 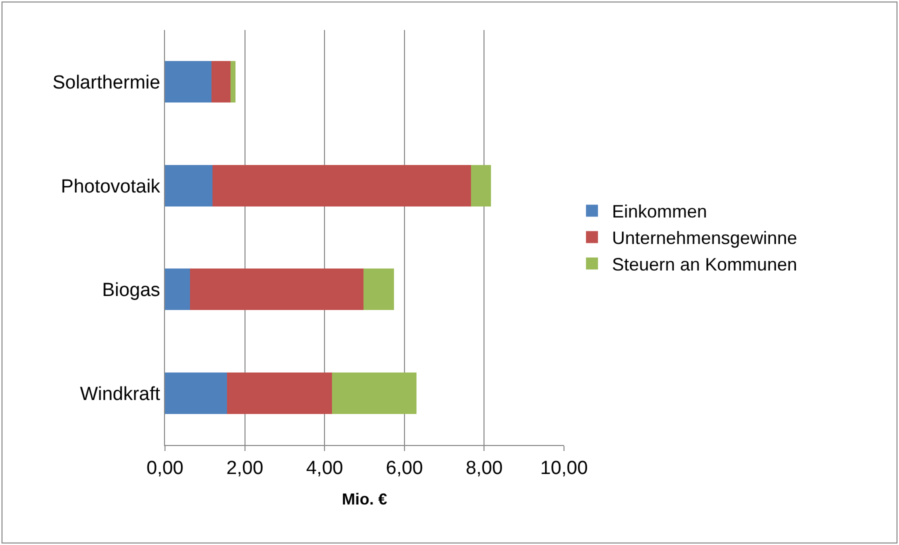 I want to click on x-tick-label: 8,00, so click(x=484, y=468).